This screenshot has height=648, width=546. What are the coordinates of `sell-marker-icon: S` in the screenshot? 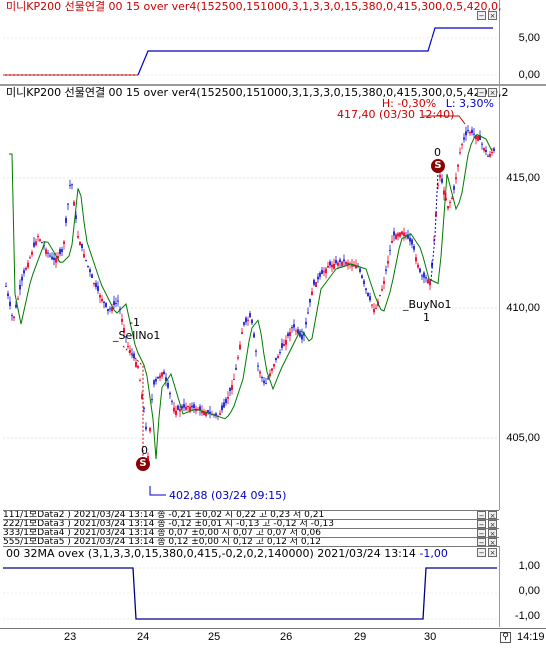 It's located at (143, 464).